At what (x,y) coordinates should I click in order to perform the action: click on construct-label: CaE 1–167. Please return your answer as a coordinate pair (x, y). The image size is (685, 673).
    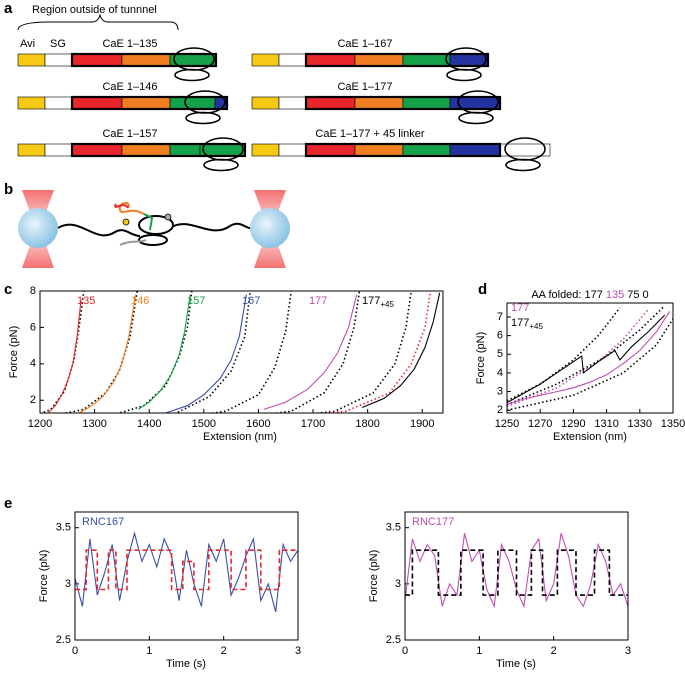
    Looking at the image, I should click on (364, 44).